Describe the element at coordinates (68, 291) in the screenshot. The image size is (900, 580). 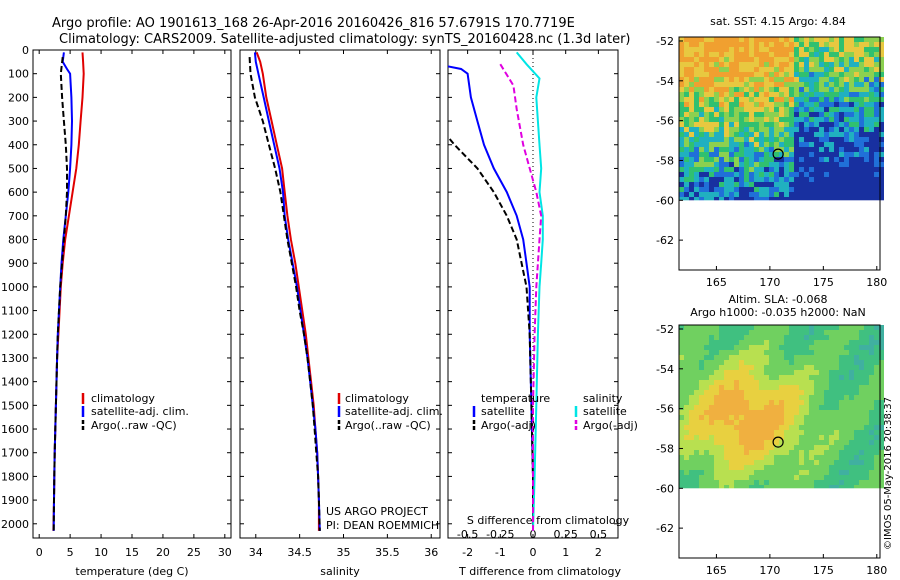
I see `series-line-climatology` at that location.